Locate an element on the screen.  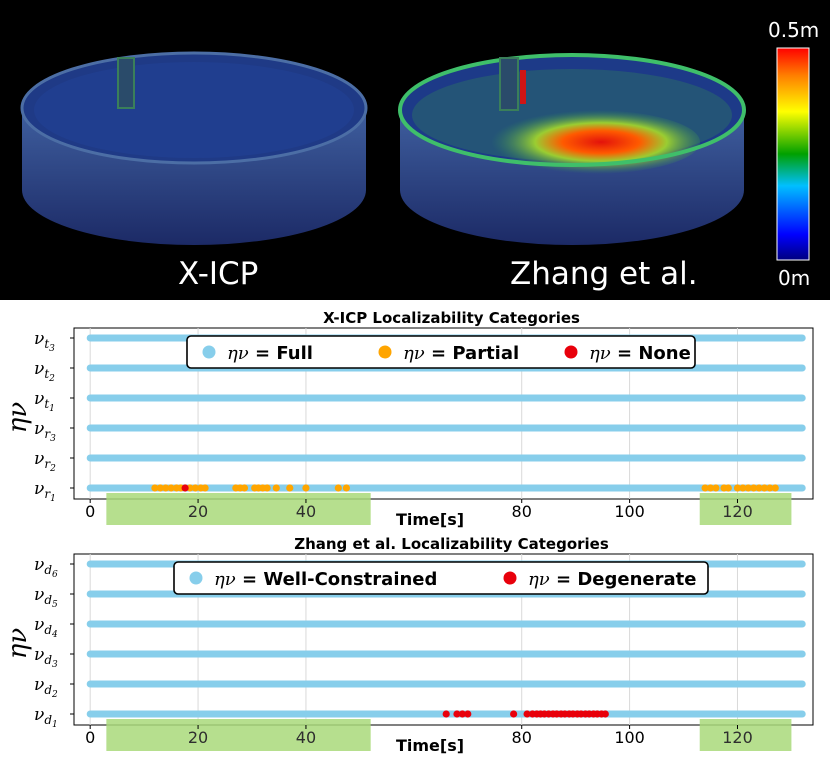
colorbar-max-label: 0.5m is located at coordinates (794, 30).